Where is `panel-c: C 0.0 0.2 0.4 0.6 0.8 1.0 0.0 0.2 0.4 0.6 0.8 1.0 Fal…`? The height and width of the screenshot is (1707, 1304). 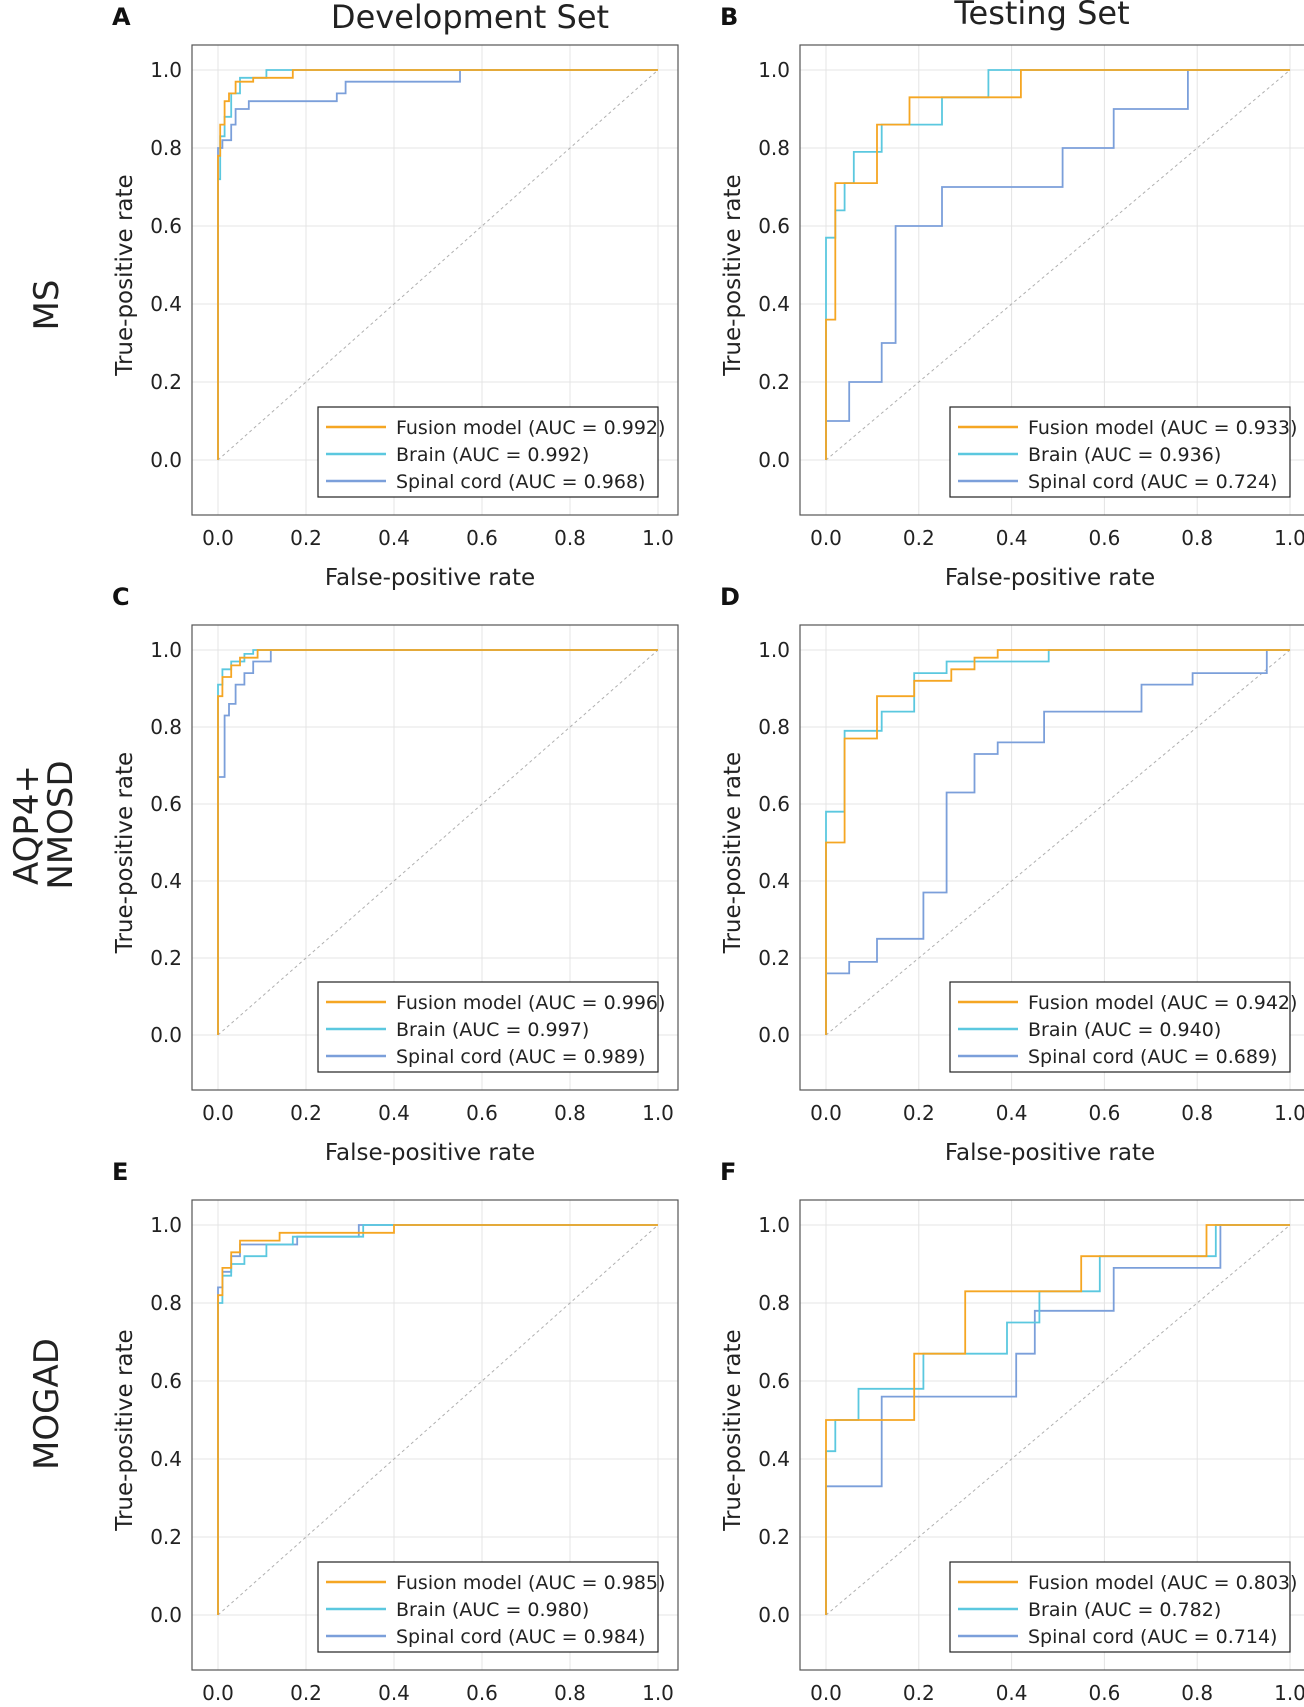
panel-c: C 0.0 0.2 0.4 0.6 0.8 1.0 0.0 0.2 0.4 0.6 0.8 1.0 Fal… is located at coordinates (395, 874).